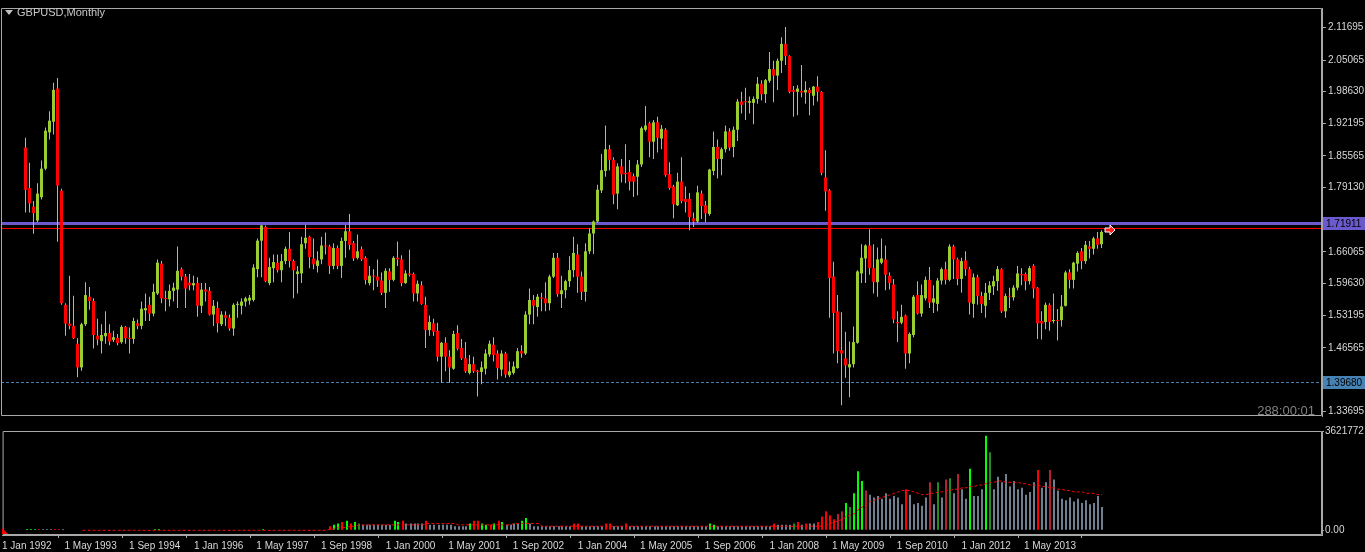 The height and width of the screenshot is (552, 1365). Describe the element at coordinates (61, 12) in the screenshot. I see `chart-title: GBPUSD,Monthly` at that location.